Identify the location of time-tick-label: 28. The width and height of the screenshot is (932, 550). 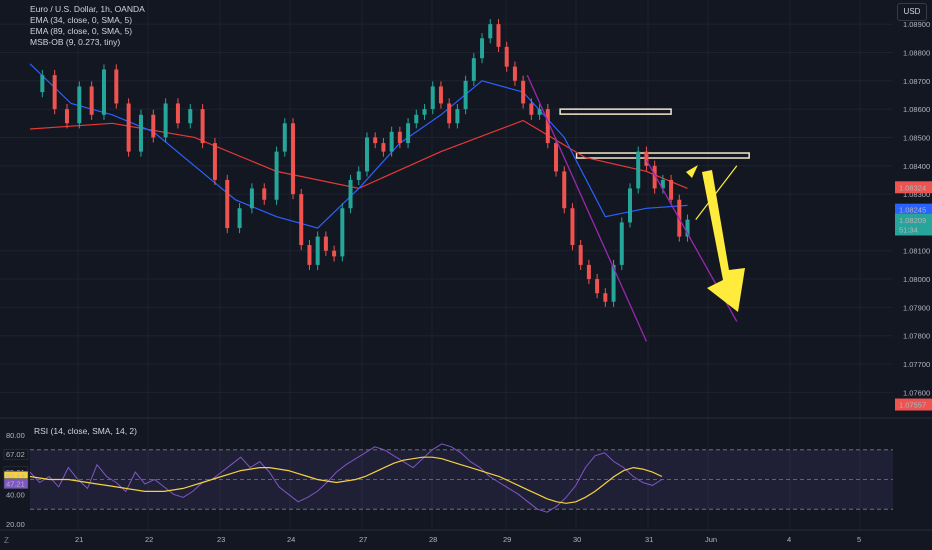
(433, 539).